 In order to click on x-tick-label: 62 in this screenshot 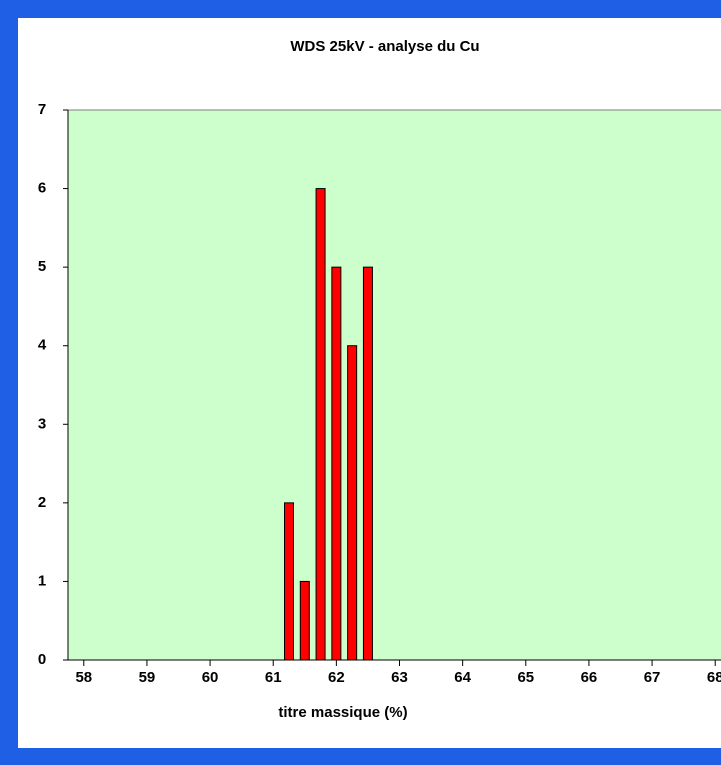, I will do `click(336, 677)`.